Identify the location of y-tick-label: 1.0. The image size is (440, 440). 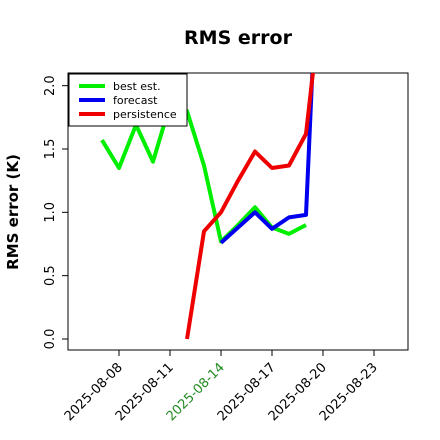
(50, 212).